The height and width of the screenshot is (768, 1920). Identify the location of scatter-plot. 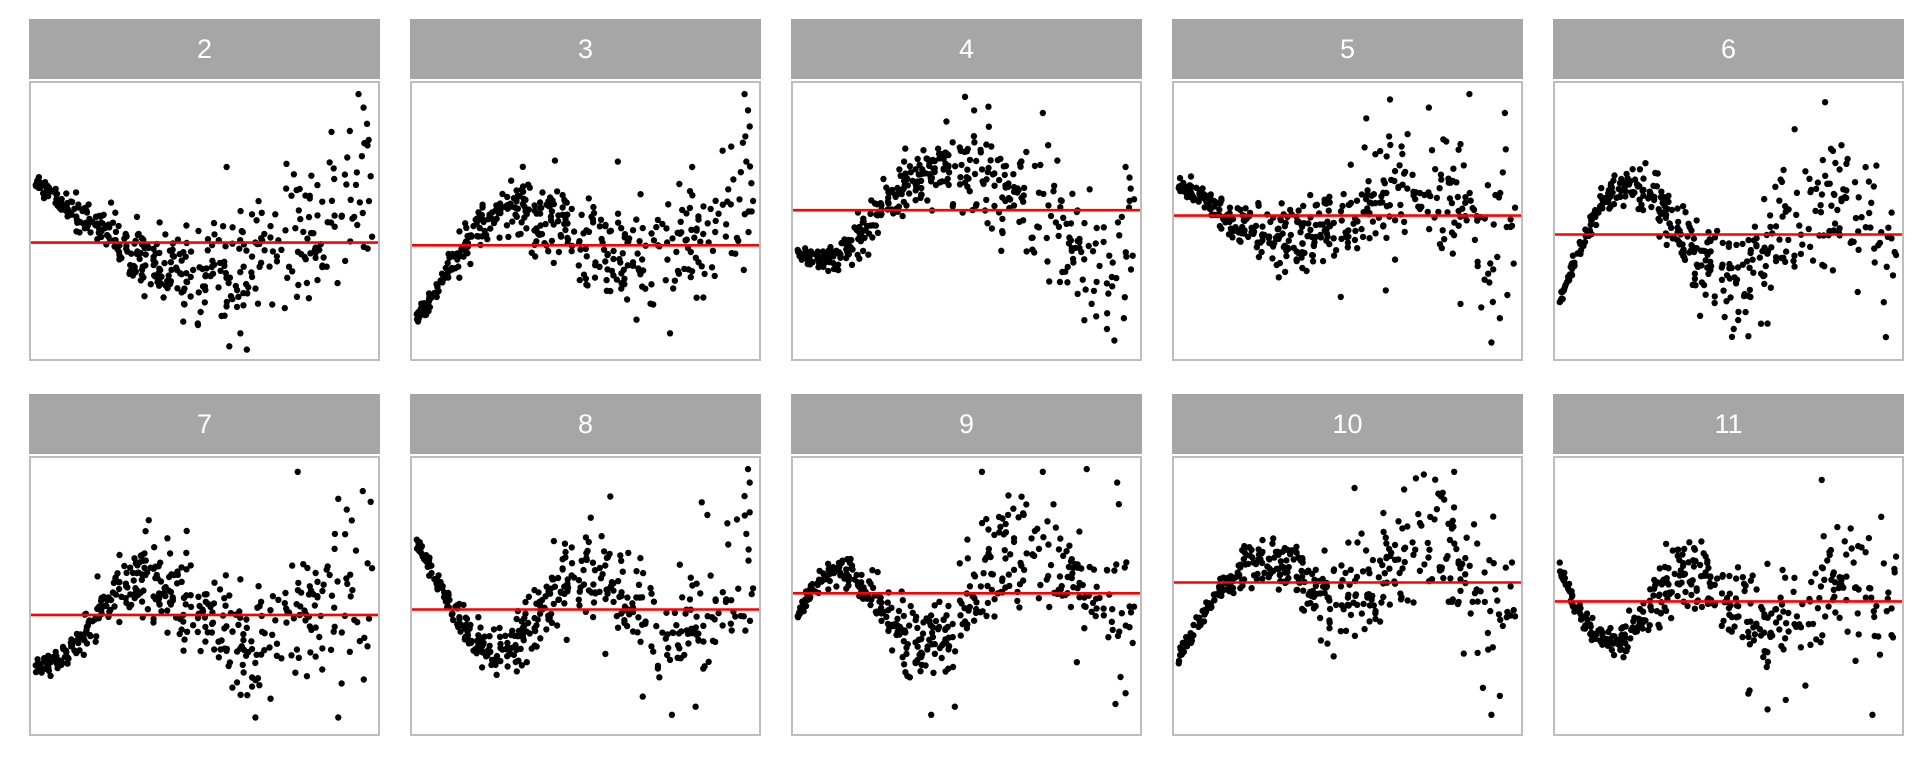
(1728, 597).